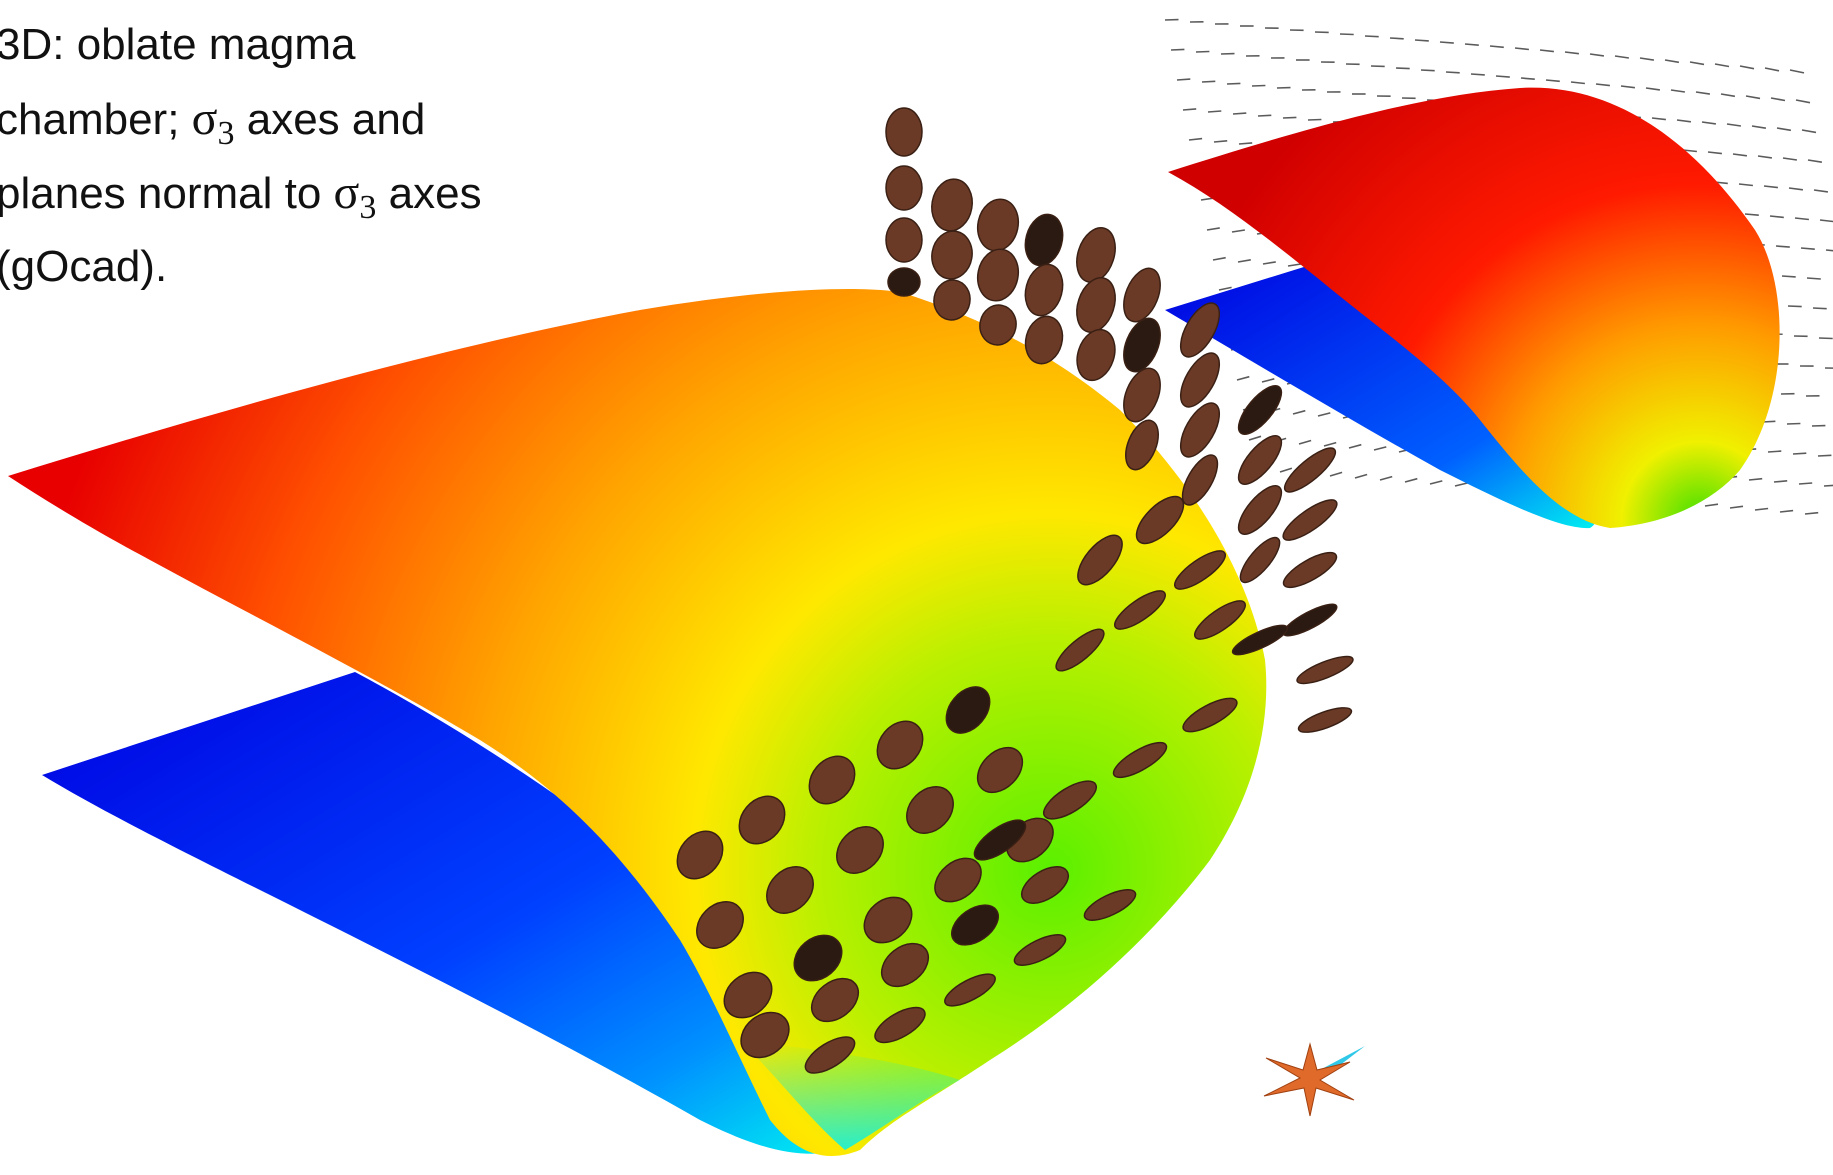 This screenshot has width=1833, height=1175. What do you see at coordinates (96, 119) in the screenshot?
I see `caption-line-2-pre: chamber;` at bounding box center [96, 119].